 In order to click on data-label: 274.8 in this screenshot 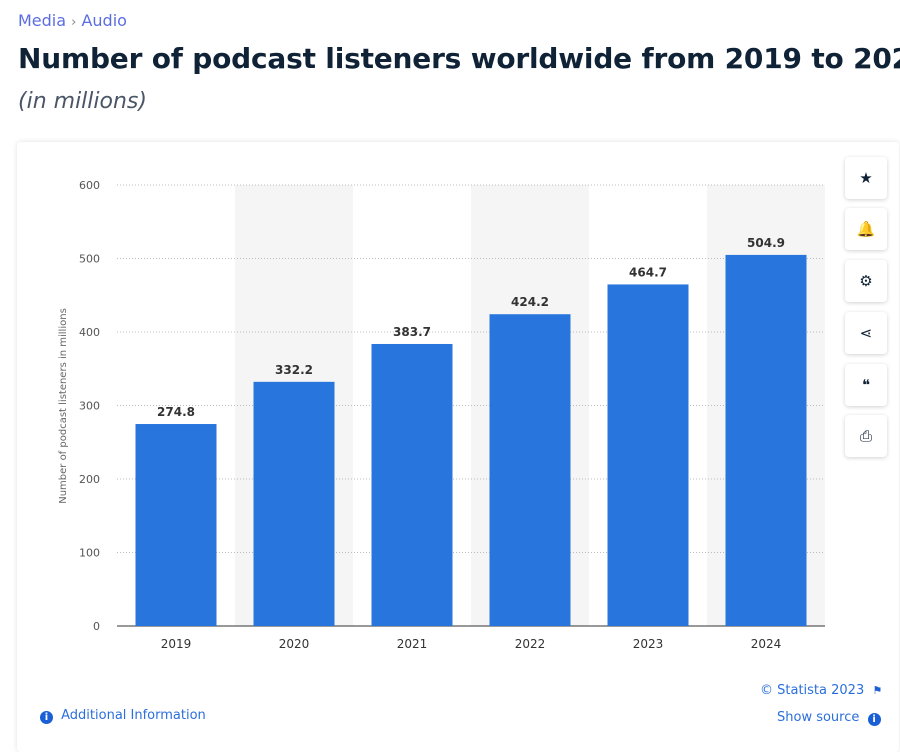, I will do `click(176, 412)`.